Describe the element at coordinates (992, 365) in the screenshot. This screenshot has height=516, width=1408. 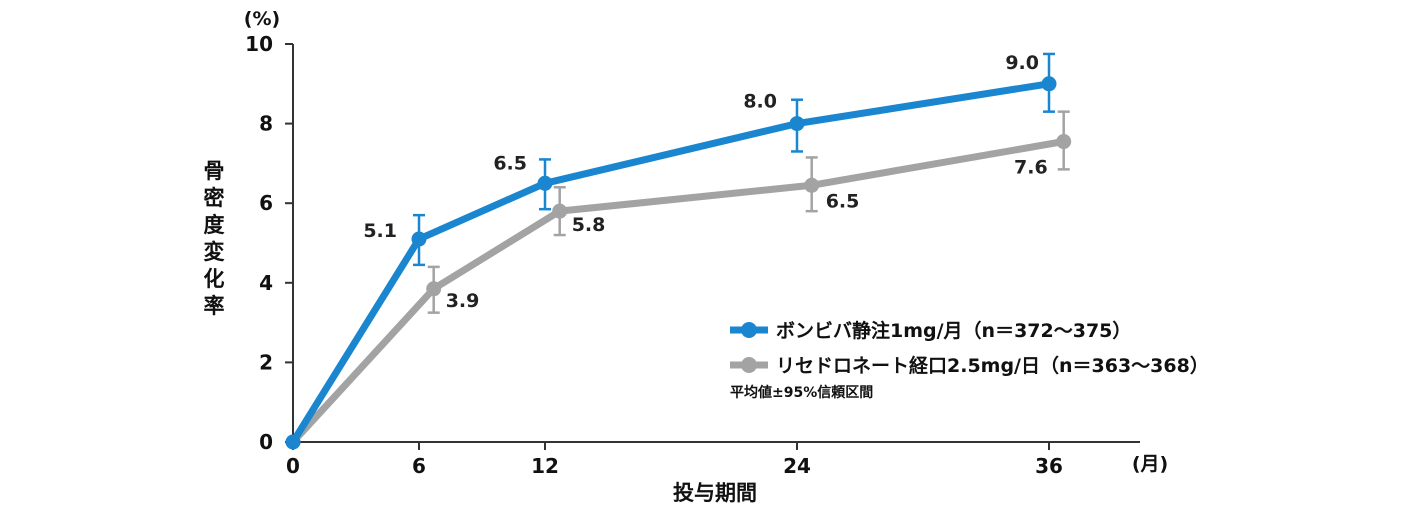
I see `legend-label: リセドロネート経口2.5mg/日（n＝363～368）` at that location.